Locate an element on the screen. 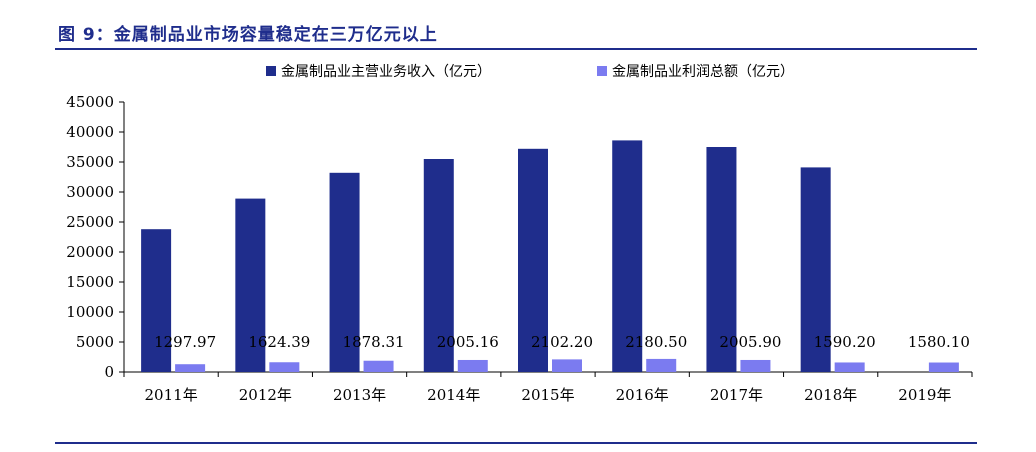 This screenshot has height=452, width=1036. x-tick-label: 2017年 is located at coordinates (736, 395).